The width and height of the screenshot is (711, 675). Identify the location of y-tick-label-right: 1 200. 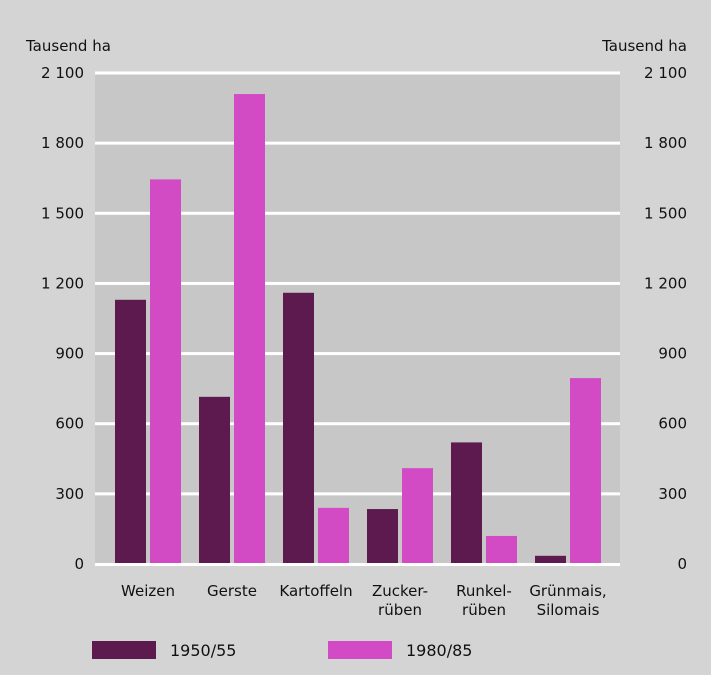
(665, 283).